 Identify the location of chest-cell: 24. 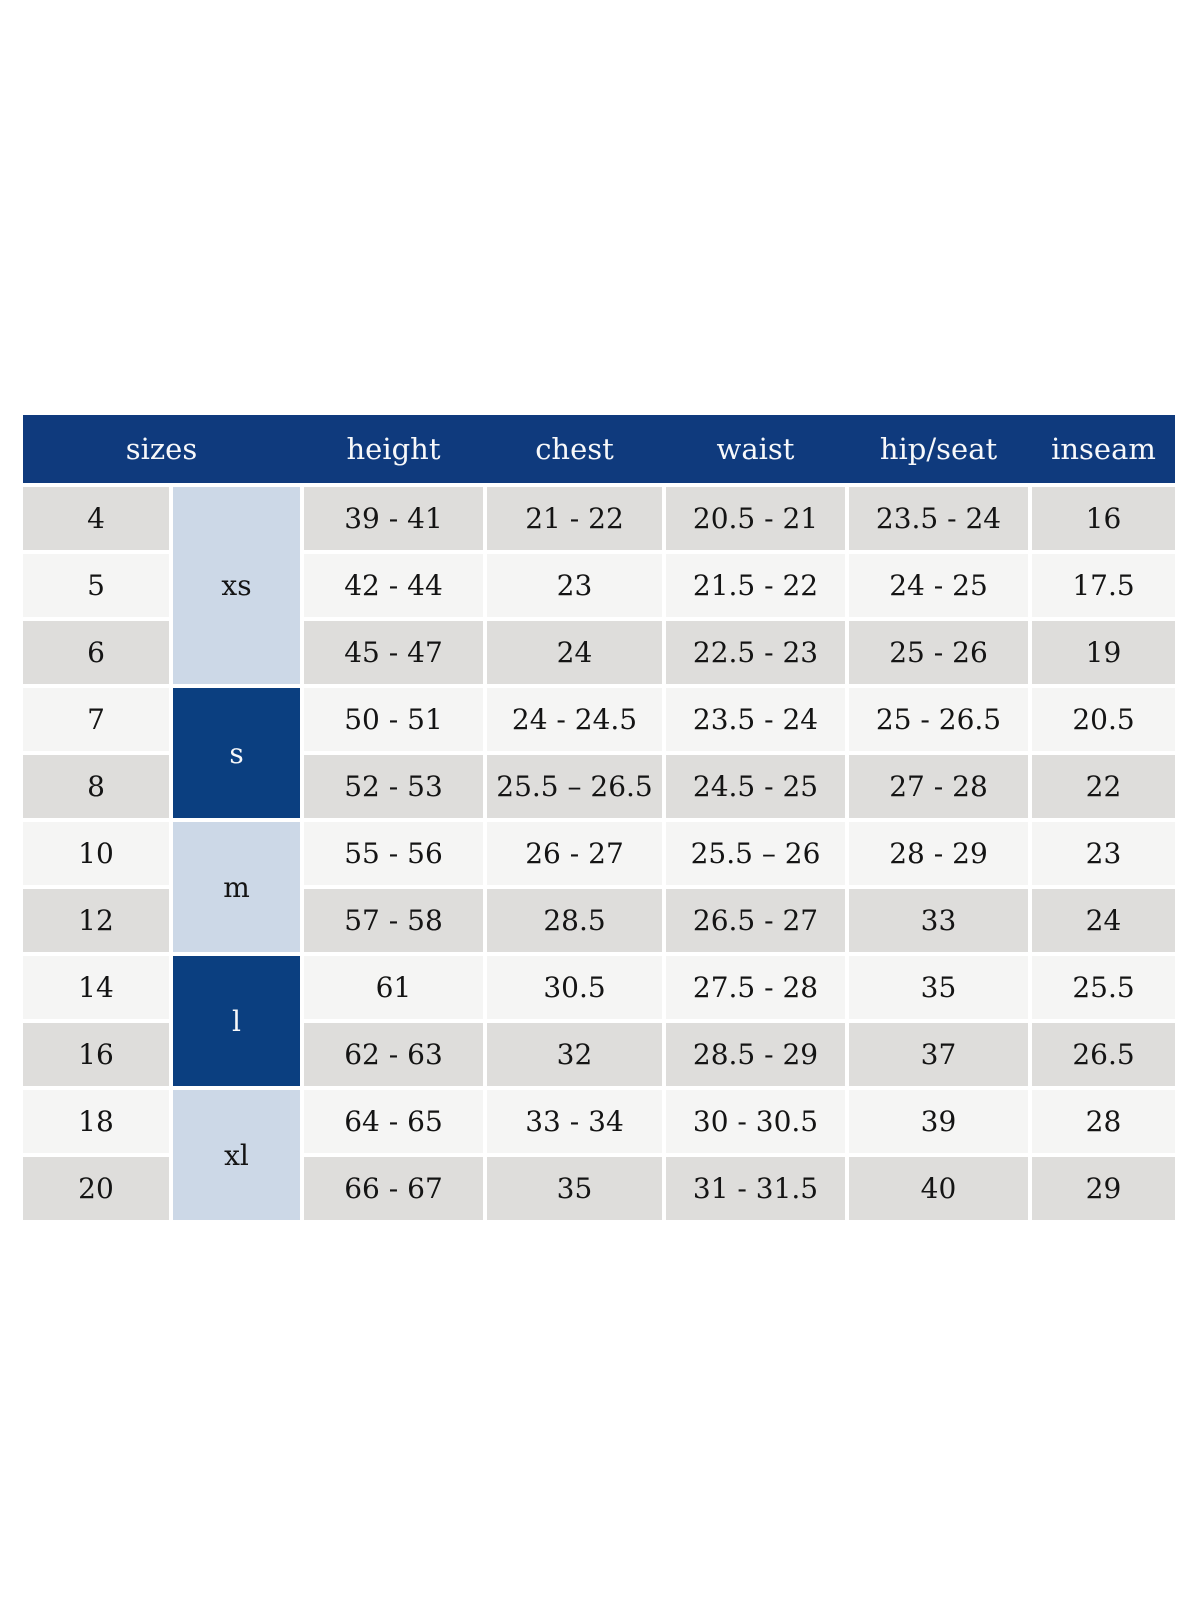
(574, 652).